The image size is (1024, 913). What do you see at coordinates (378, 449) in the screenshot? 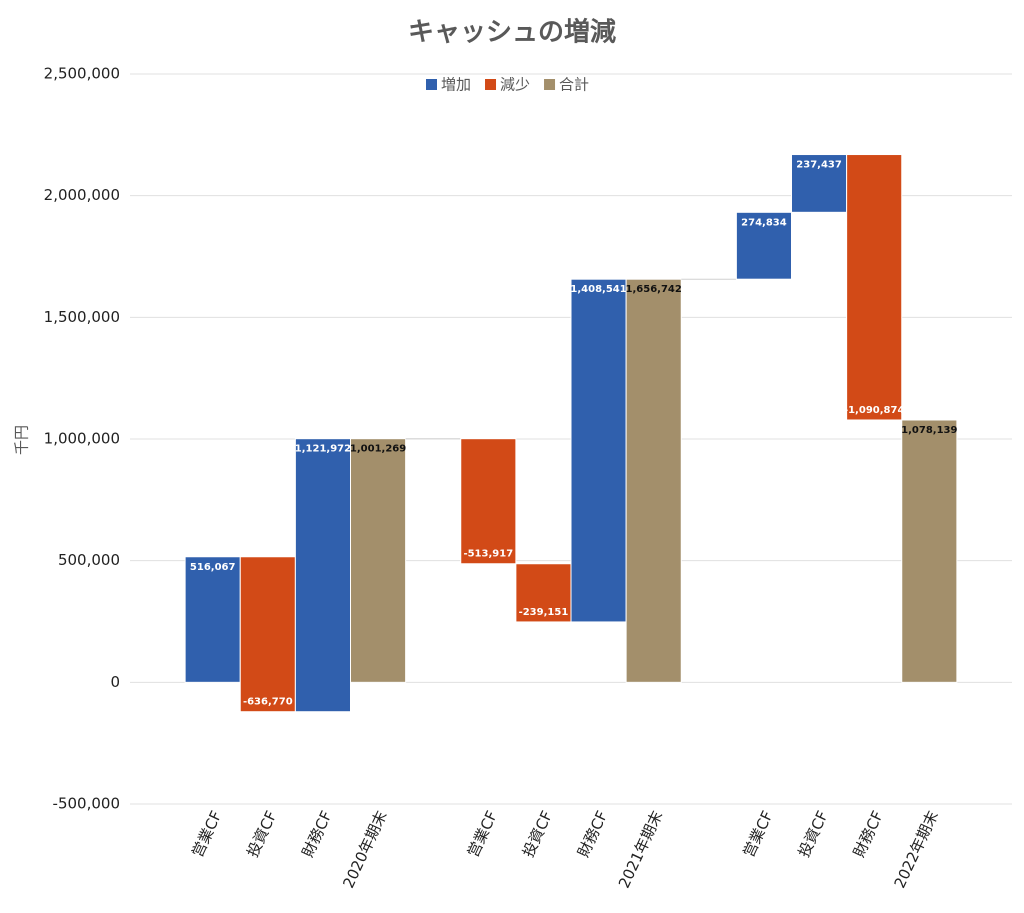
I see `data-label: 1,001,269` at bounding box center [378, 449].